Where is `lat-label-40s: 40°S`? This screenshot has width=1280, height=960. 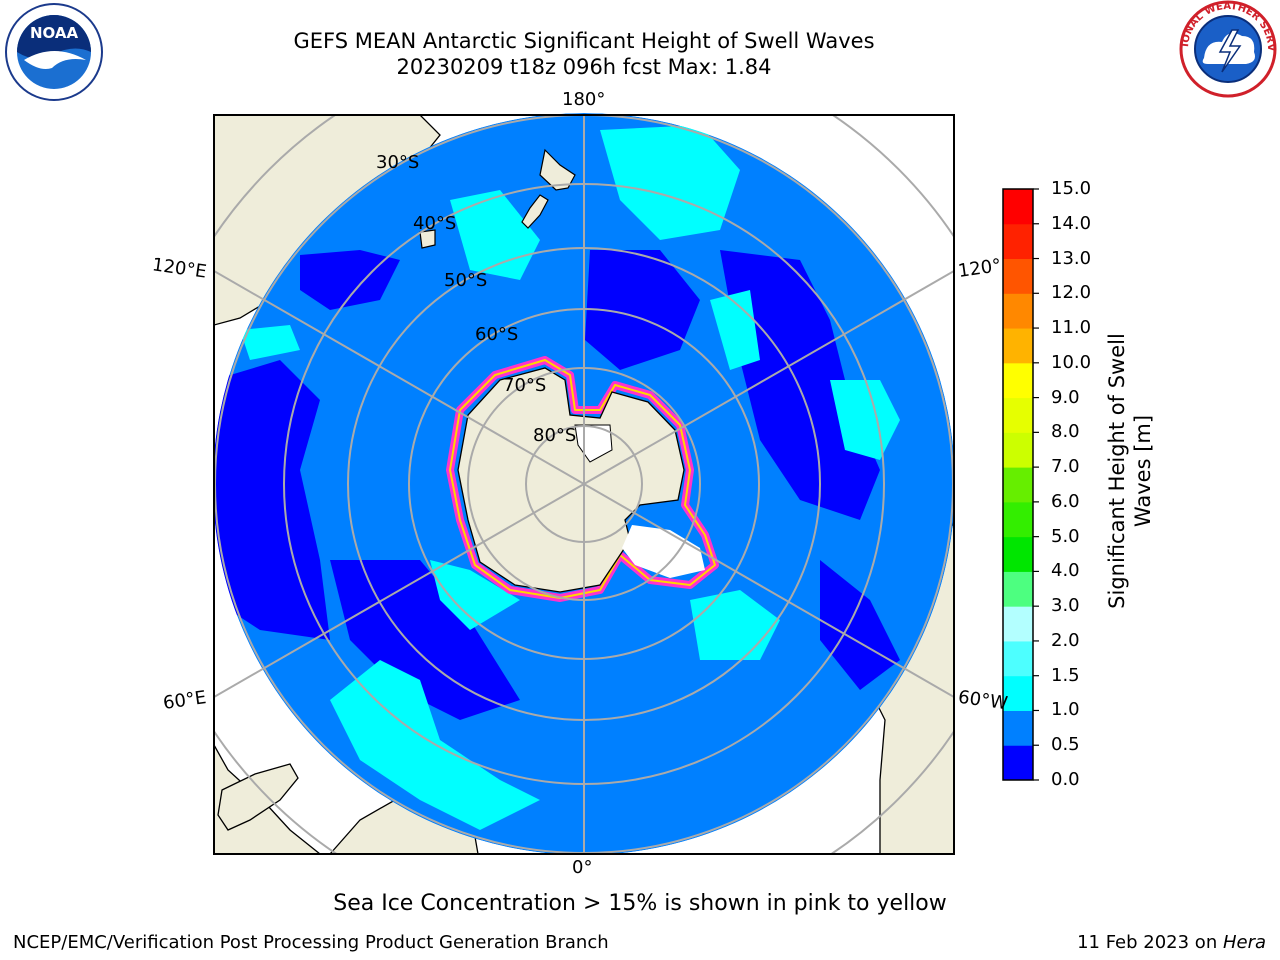
lat-label-40s: 40°S is located at coordinates (435, 223).